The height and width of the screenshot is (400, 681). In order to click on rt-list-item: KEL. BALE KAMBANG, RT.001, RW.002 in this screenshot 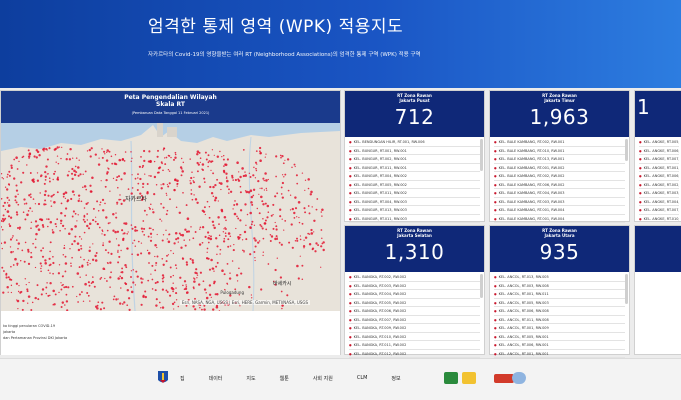, I will do `click(559, 168)`.